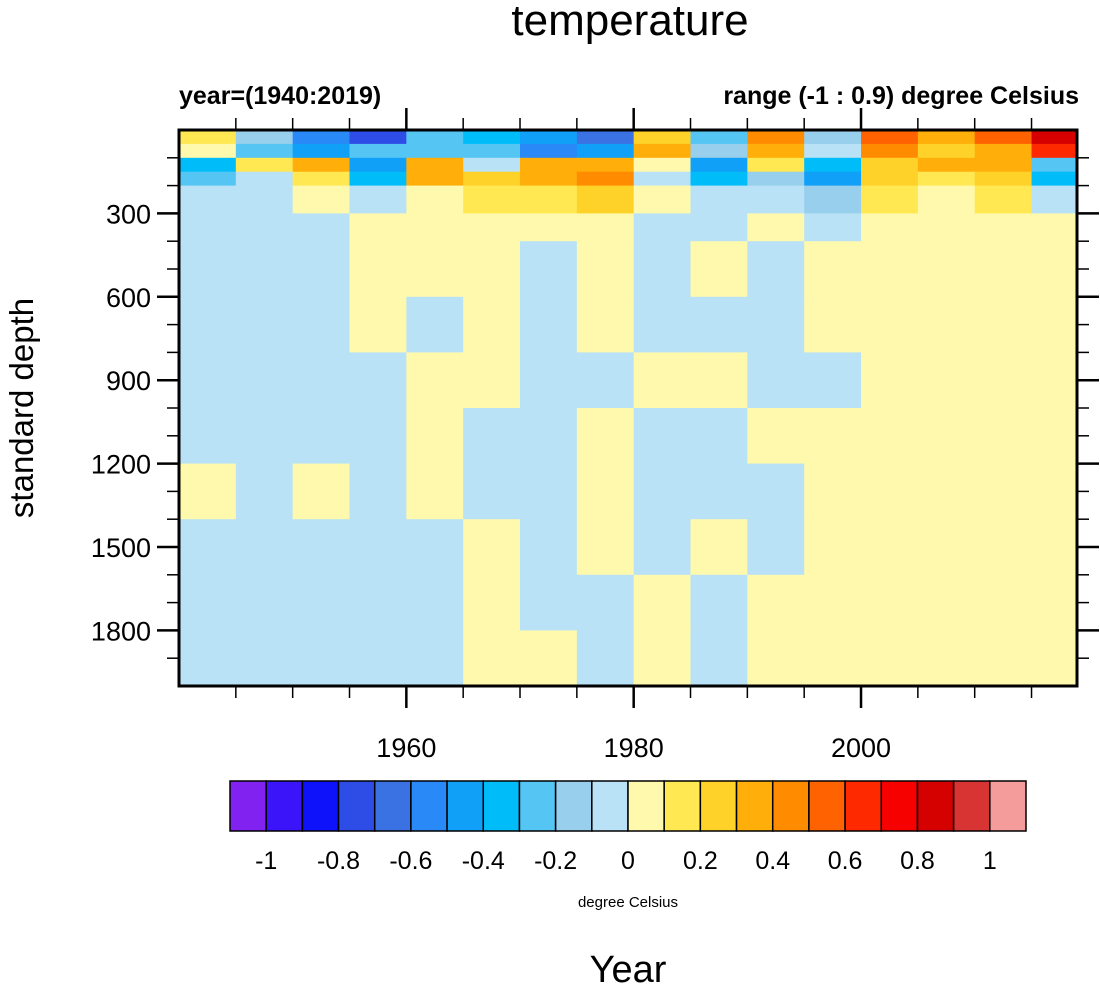 The width and height of the screenshot is (1100, 984). What do you see at coordinates (128, 298) in the screenshot?
I see `y-tick-label: 600` at bounding box center [128, 298].